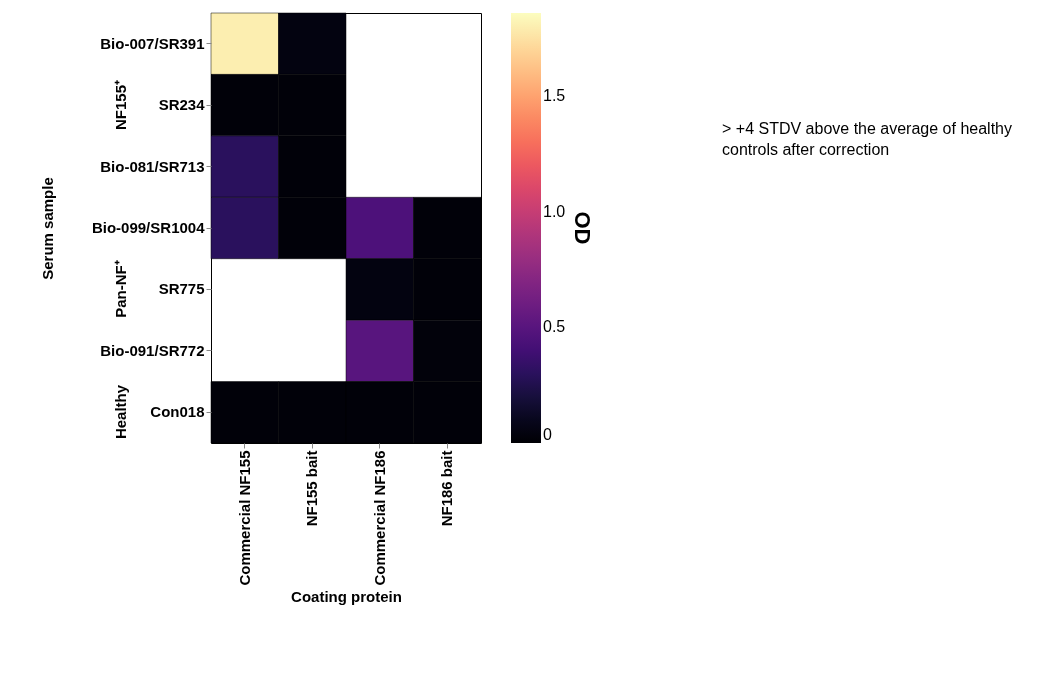 This screenshot has height=689, width=1044. What do you see at coordinates (152, 43) in the screenshot?
I see `y-tick-label: Bio-007/SR391` at bounding box center [152, 43].